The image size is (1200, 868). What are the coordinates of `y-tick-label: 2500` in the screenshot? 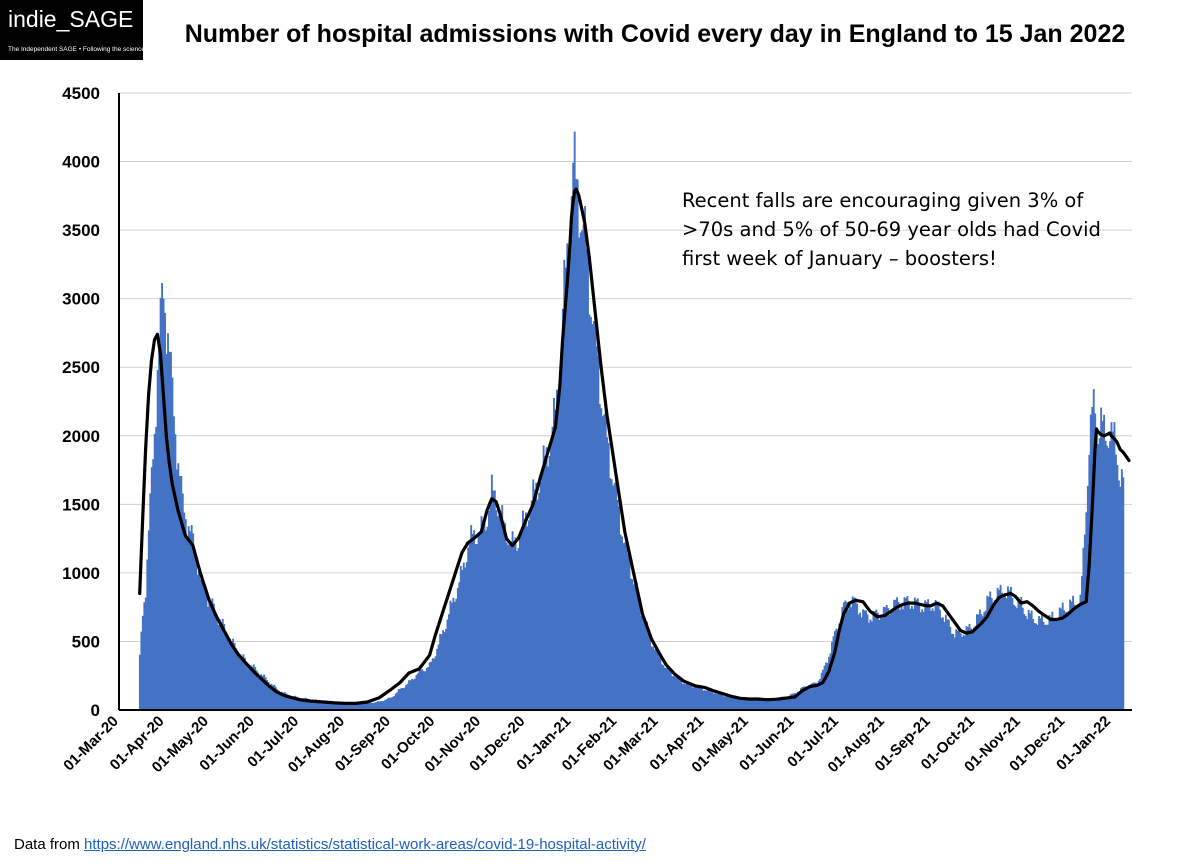 It's located at (81, 367).